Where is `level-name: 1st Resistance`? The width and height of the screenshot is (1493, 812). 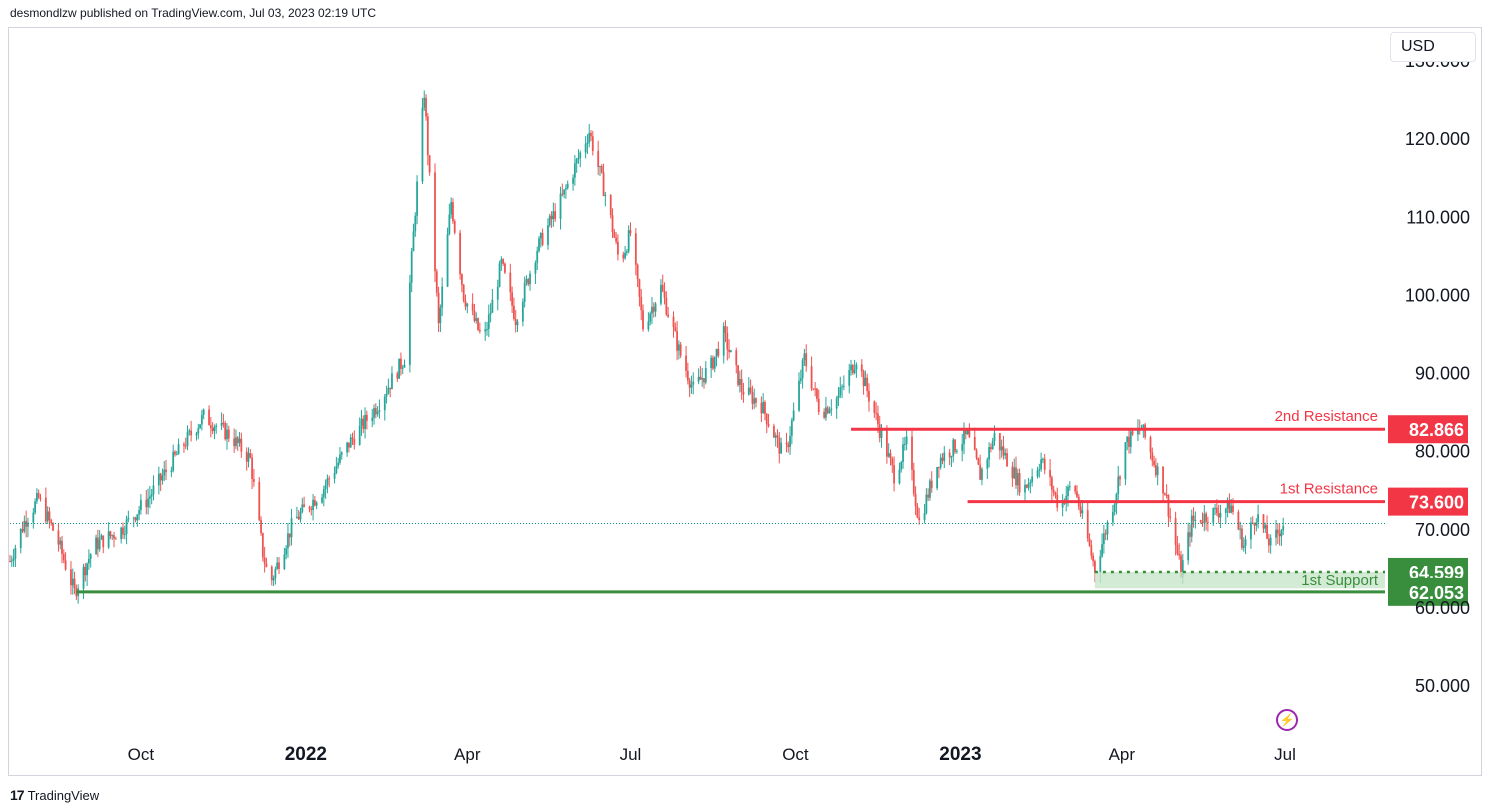
level-name: 1st Resistance is located at coordinates (1329, 489).